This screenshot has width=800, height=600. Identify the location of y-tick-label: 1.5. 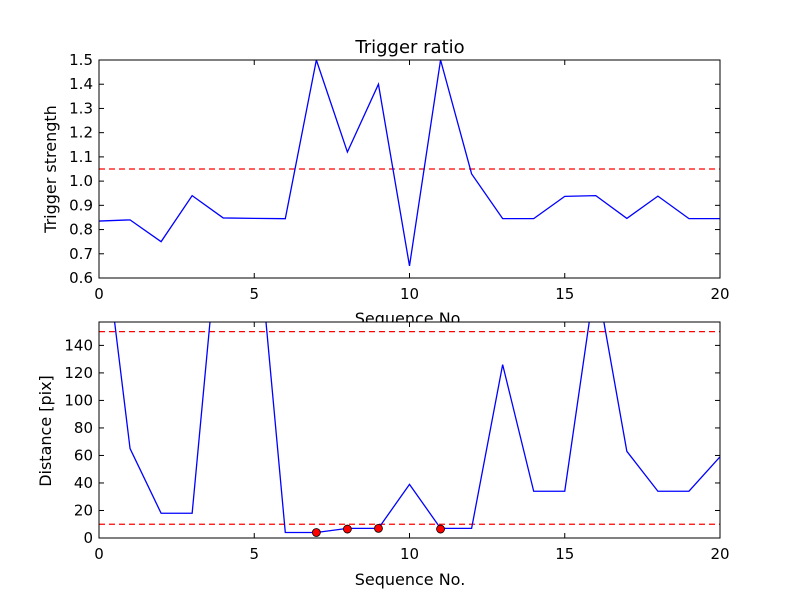
(81, 60).